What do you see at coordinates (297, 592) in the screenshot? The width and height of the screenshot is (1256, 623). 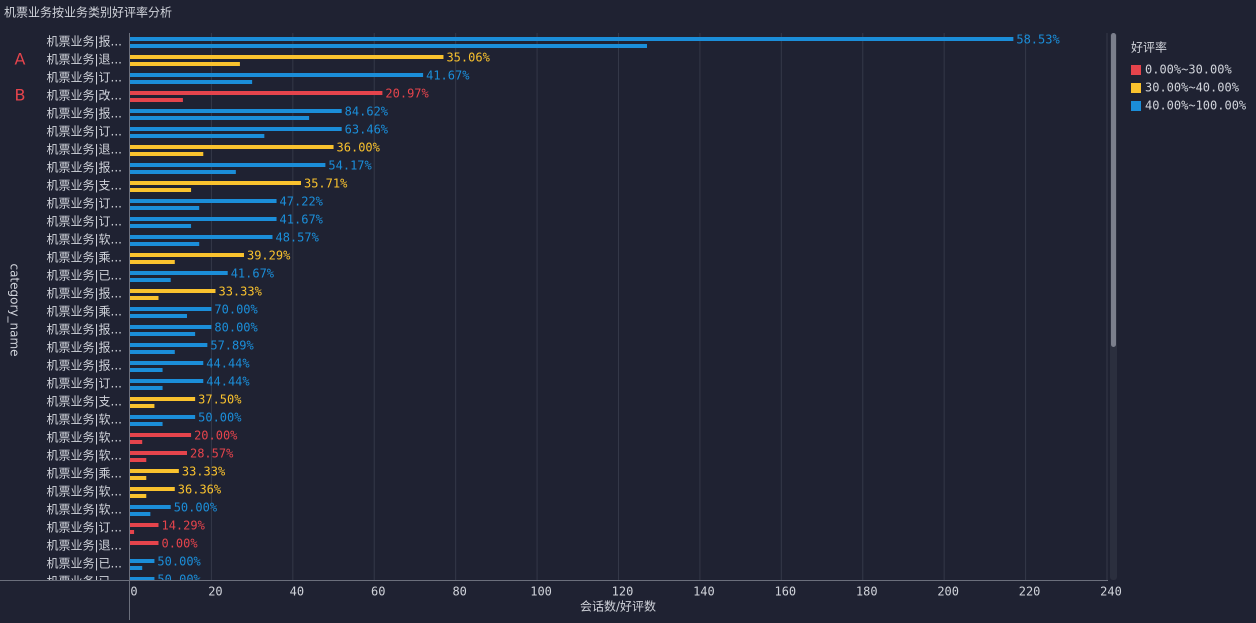 I see `x-tick-label: 40` at bounding box center [297, 592].